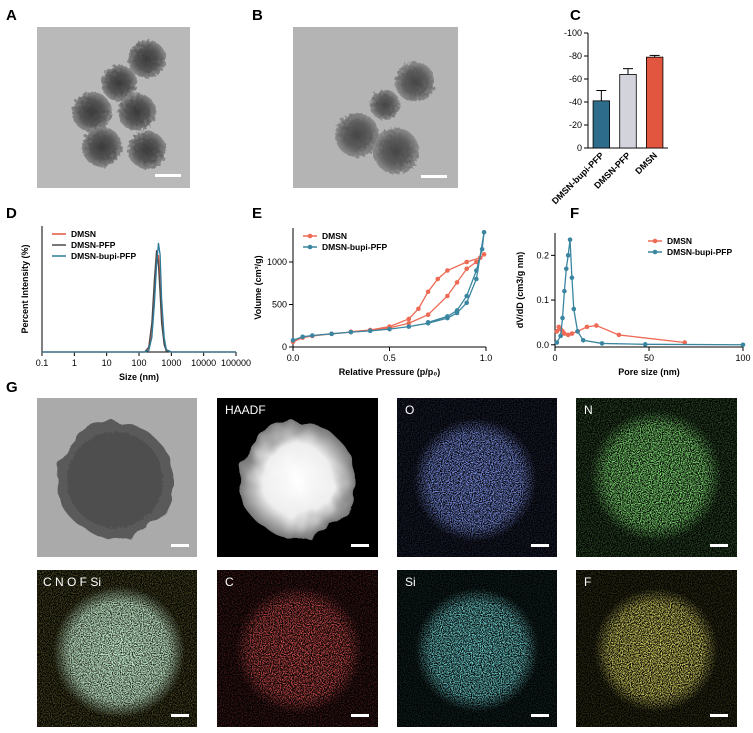 The image size is (753, 733). What do you see at coordinates (74, 363) in the screenshot?
I see `x-tick-label: 1` at bounding box center [74, 363].